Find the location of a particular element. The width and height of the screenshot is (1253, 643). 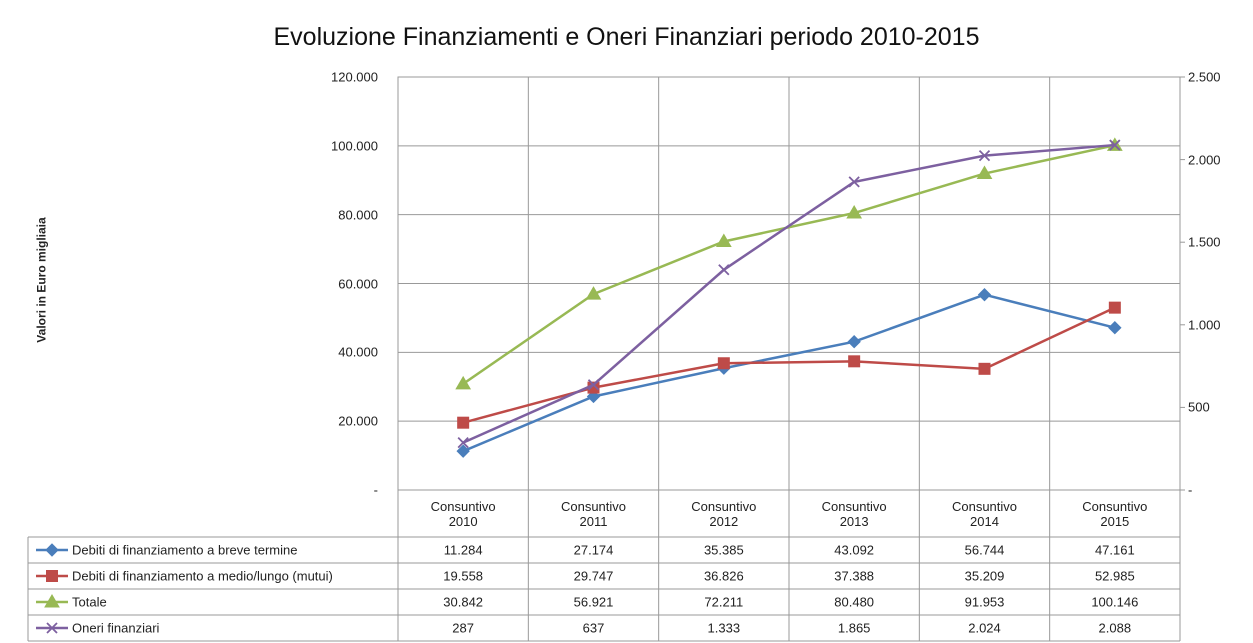

x-tick-label: Consuntivo 2011 is located at coordinates (593, 513).